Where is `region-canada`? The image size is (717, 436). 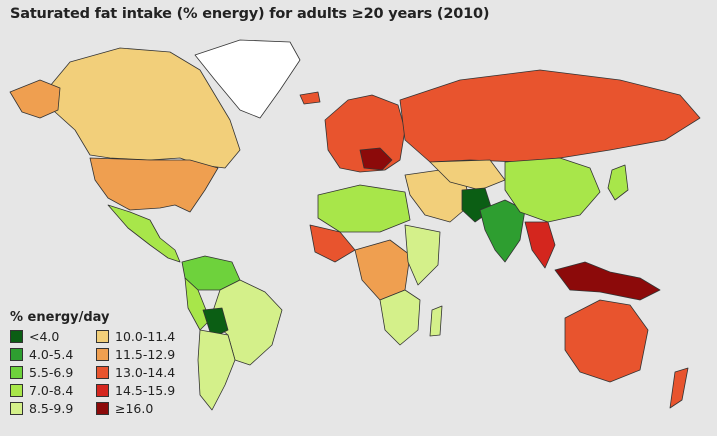
region-canada is located at coordinates (140, 108).